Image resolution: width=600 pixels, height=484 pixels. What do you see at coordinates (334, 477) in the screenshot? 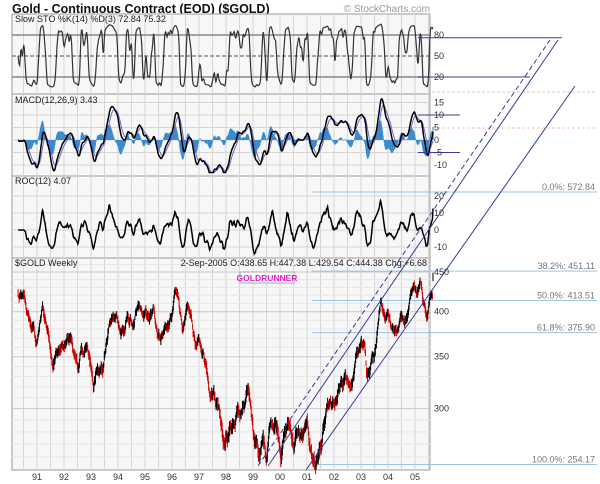
I see `x-tick-label: 02` at bounding box center [334, 477].